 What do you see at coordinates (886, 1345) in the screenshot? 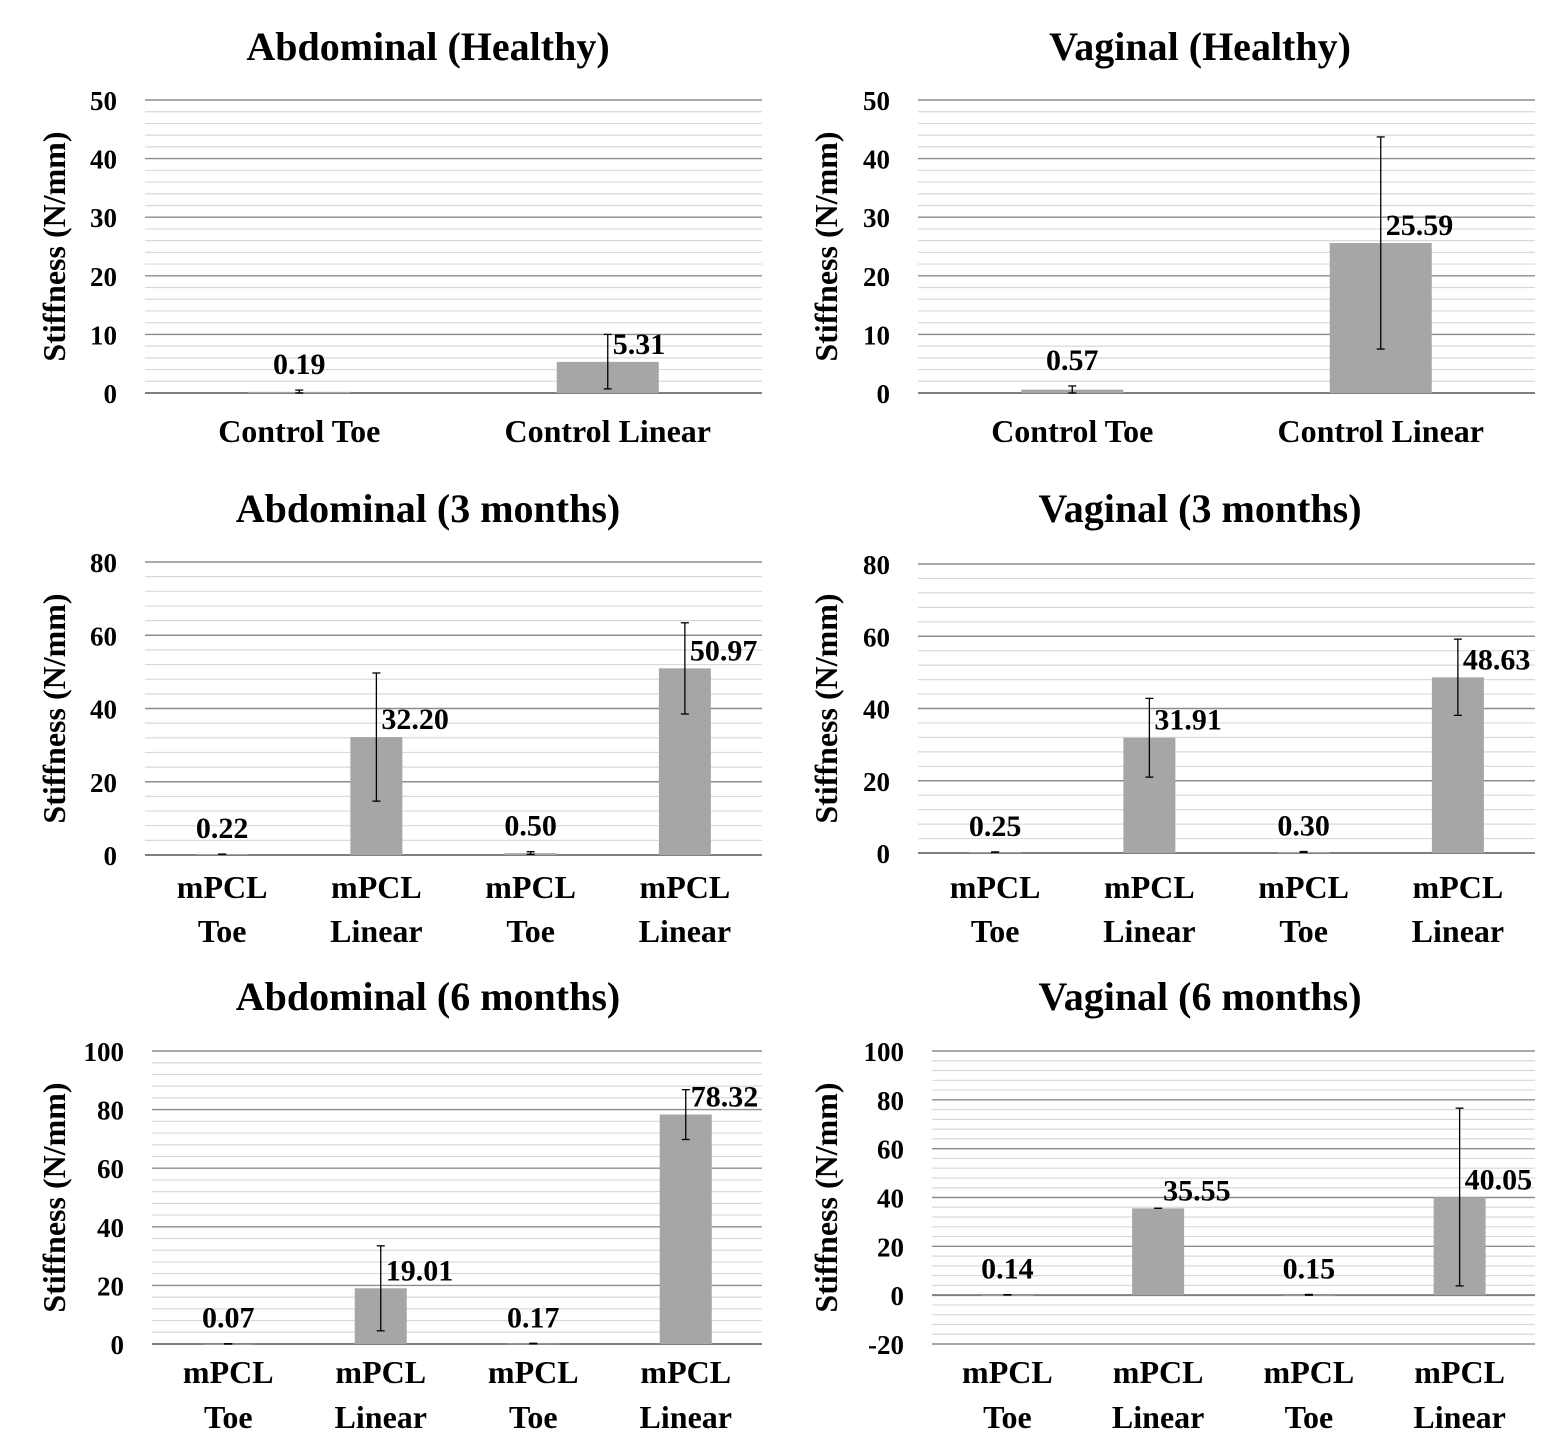
I see `y-tick-label: -20` at bounding box center [886, 1345].